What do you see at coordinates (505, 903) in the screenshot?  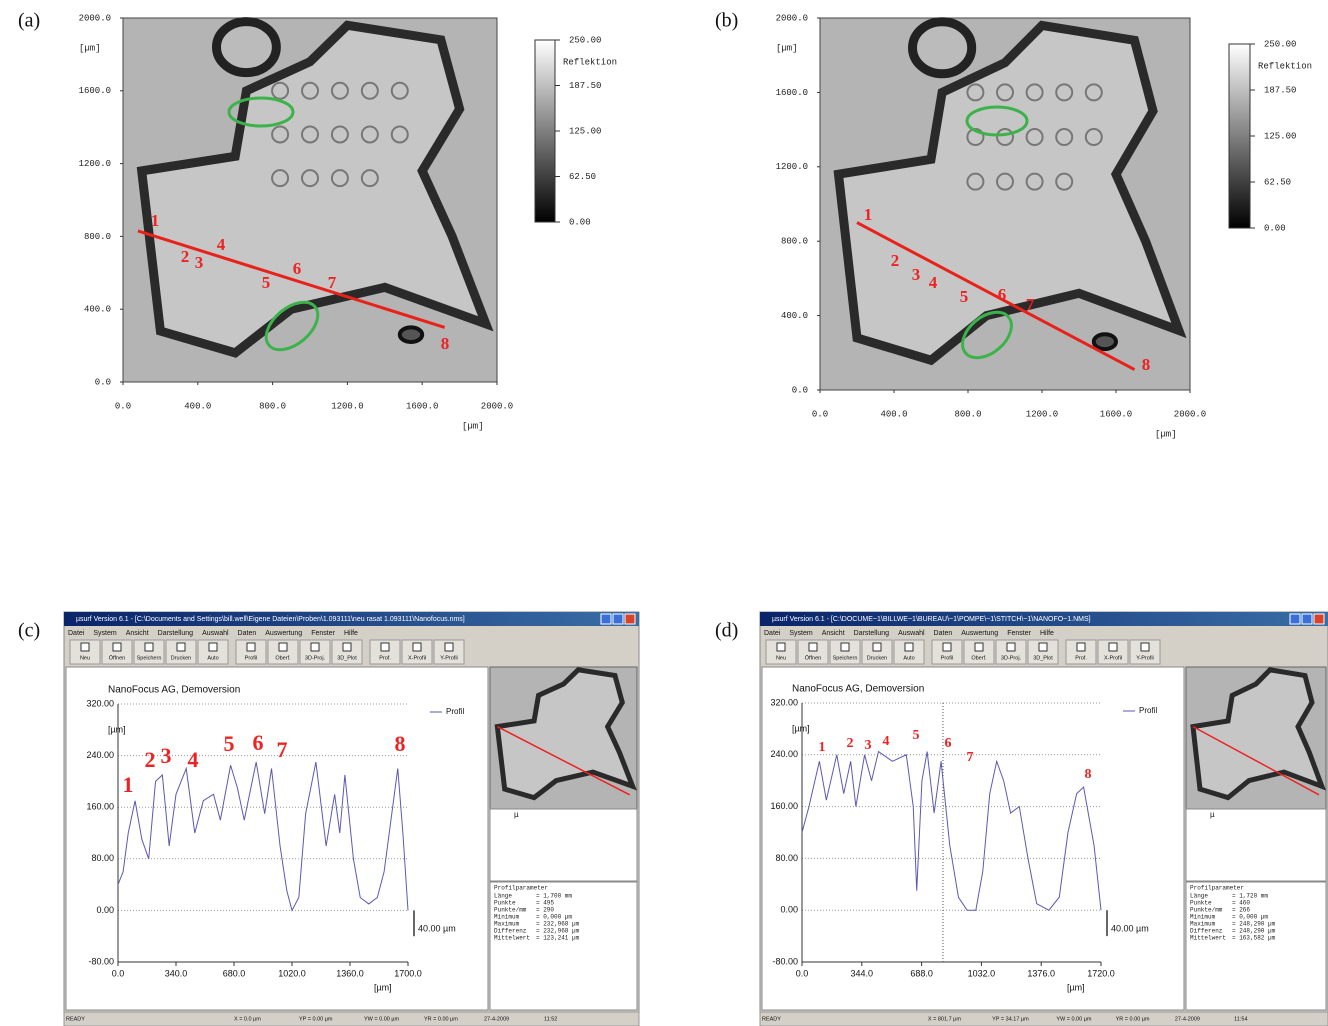 I see `params-cell: Punkte` at bounding box center [505, 903].